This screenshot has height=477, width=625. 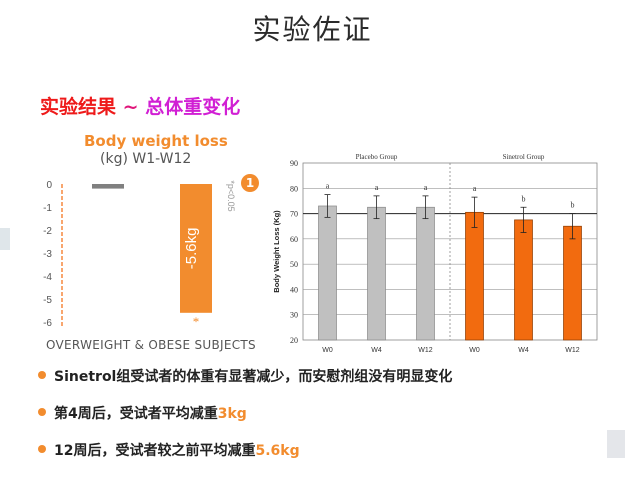 I want to click on bullet-item-3: 12周后，受试者较之前平均减重5.6kg, so click(x=245, y=450).